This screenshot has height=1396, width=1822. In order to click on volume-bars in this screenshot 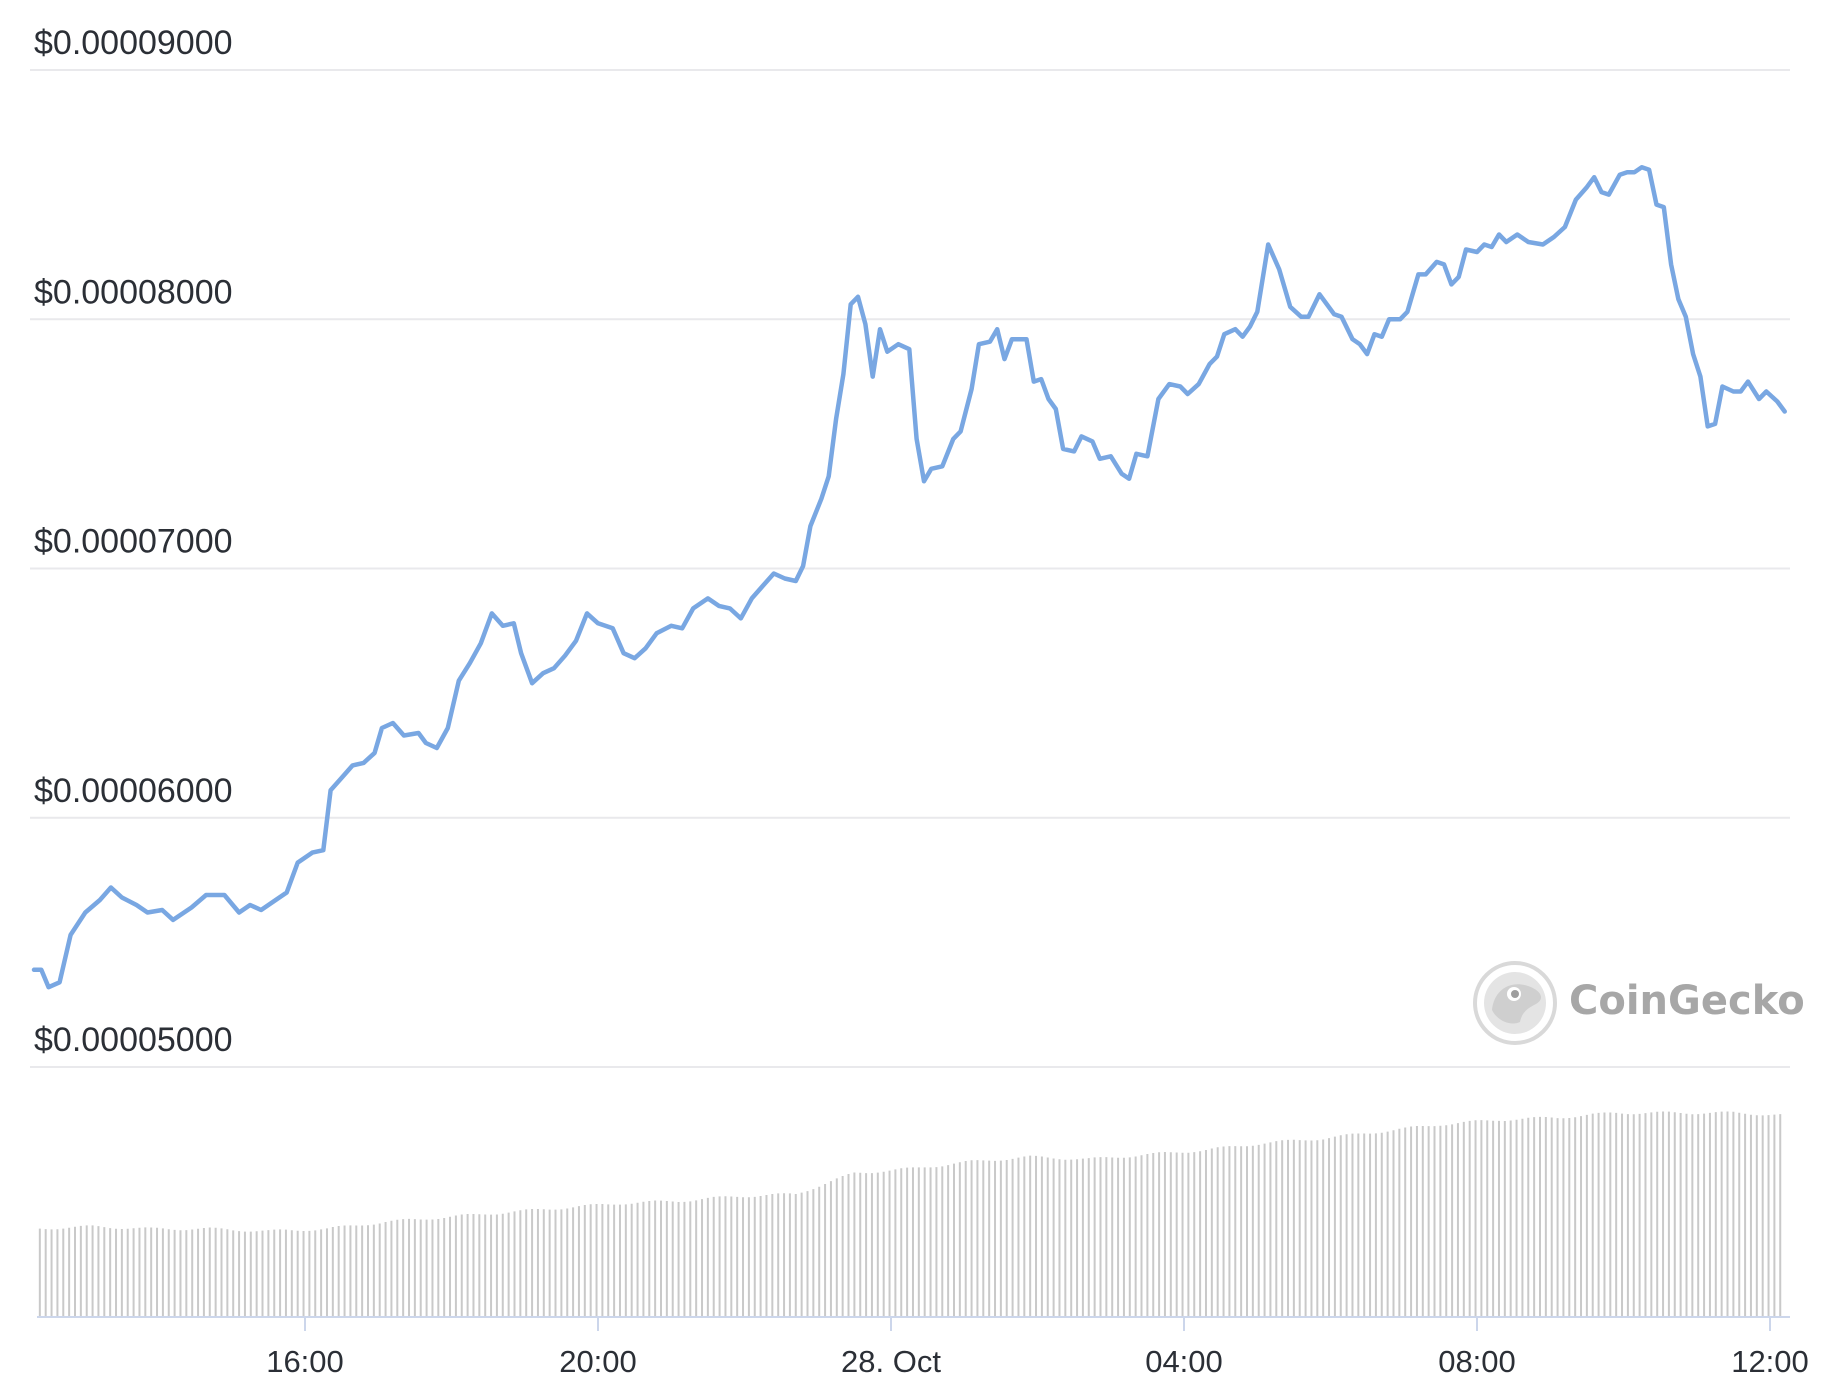, I will do `click(910, 1214)`.